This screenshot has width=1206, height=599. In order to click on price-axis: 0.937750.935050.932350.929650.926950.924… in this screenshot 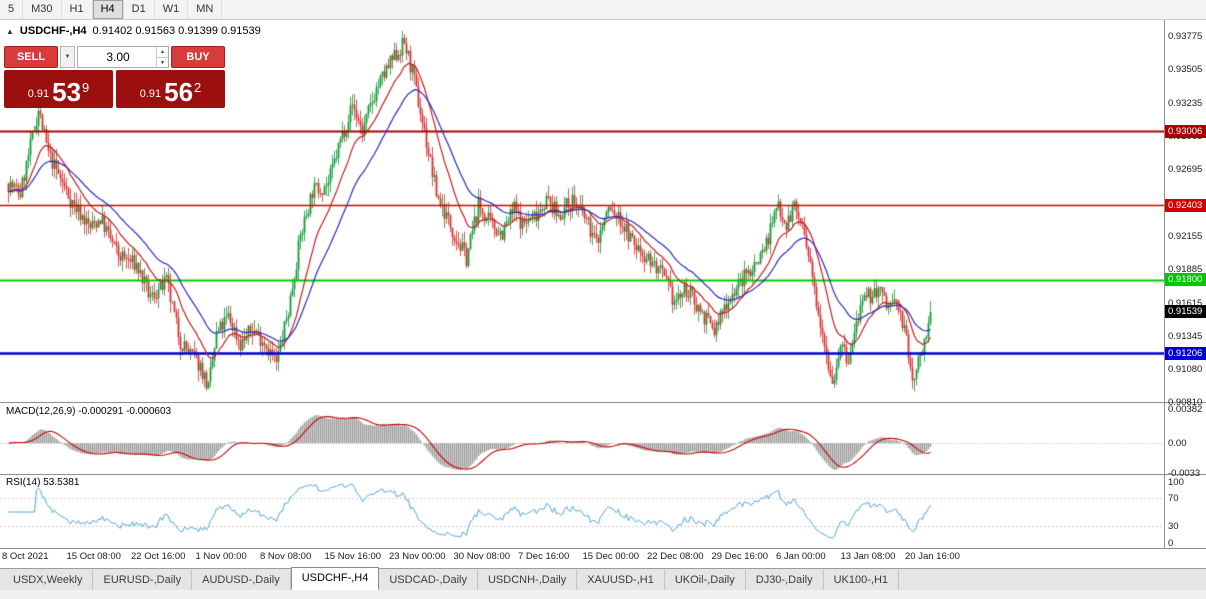, I will do `click(1185, 284)`.